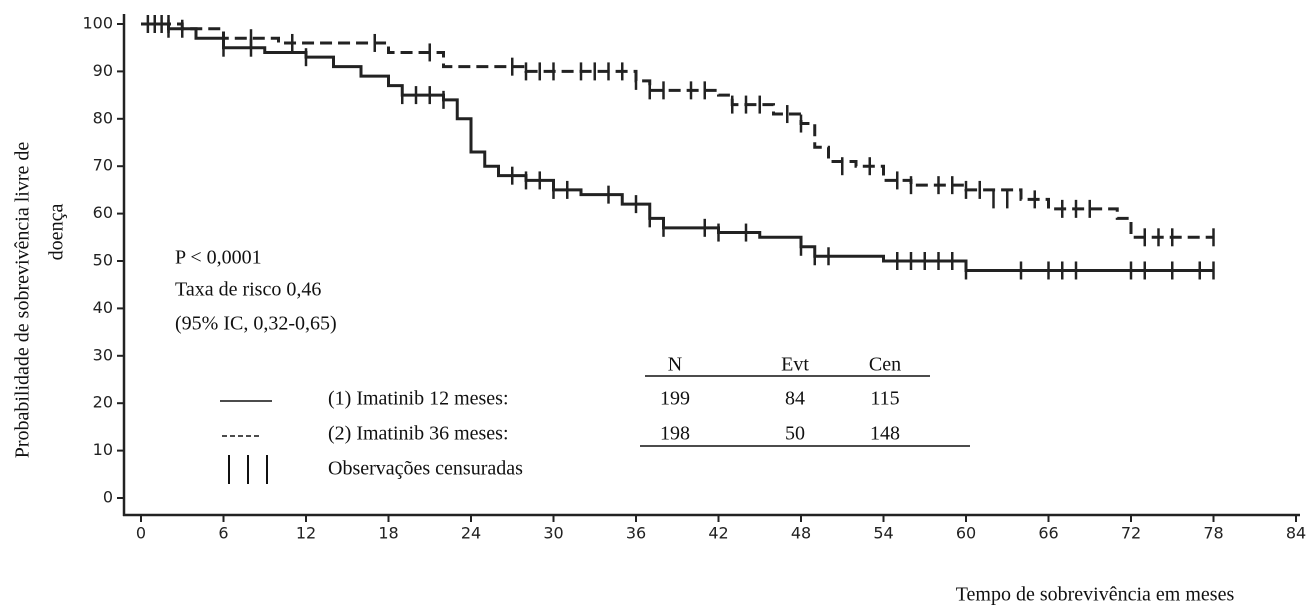  I want to click on legend-label: Observações censuradas, so click(425, 469).